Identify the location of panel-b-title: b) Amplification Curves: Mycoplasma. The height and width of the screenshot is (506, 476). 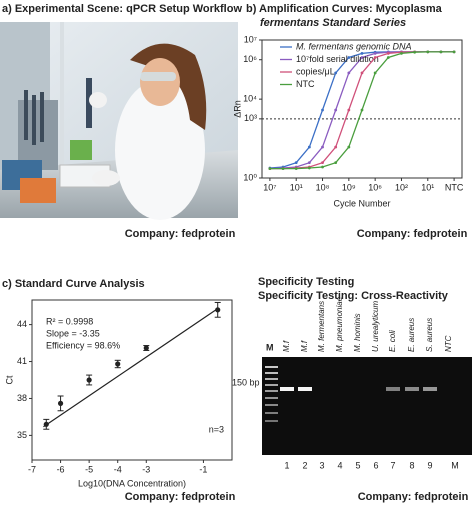
(344, 9).